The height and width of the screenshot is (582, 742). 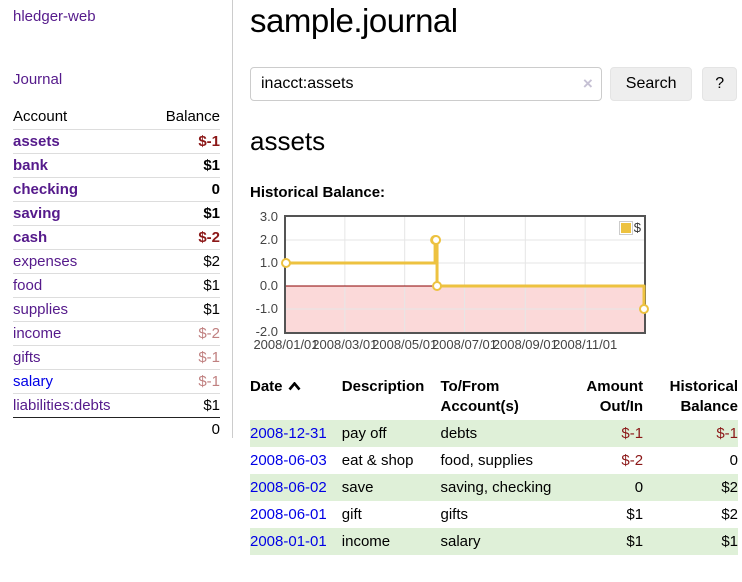 What do you see at coordinates (604, 487) in the screenshot?
I see `transaction-amount: 0` at bounding box center [604, 487].